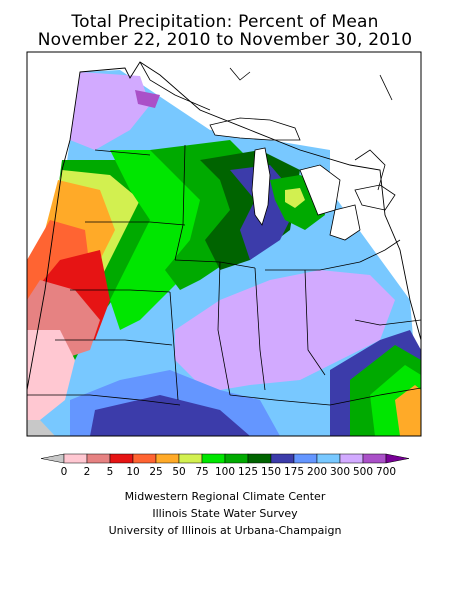 The image size is (450, 600). I want to click on legend-label: 700, so click(386, 472).